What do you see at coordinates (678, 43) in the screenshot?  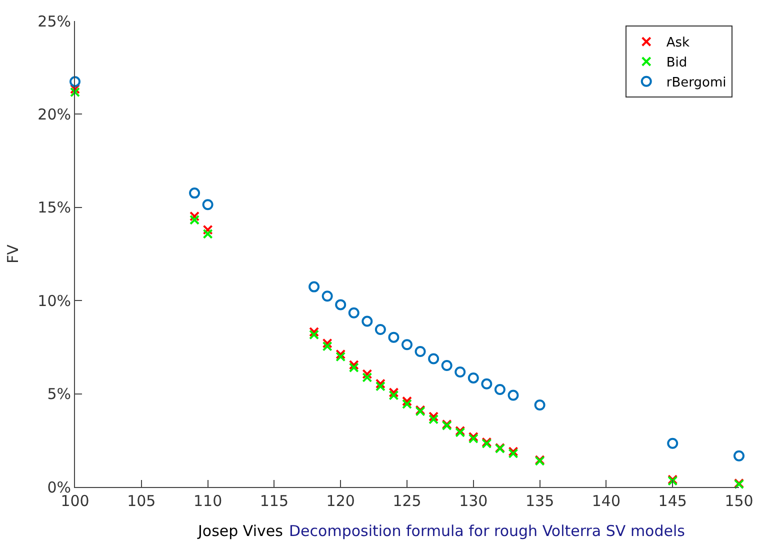 I see `legend-label: Ask` at bounding box center [678, 43].